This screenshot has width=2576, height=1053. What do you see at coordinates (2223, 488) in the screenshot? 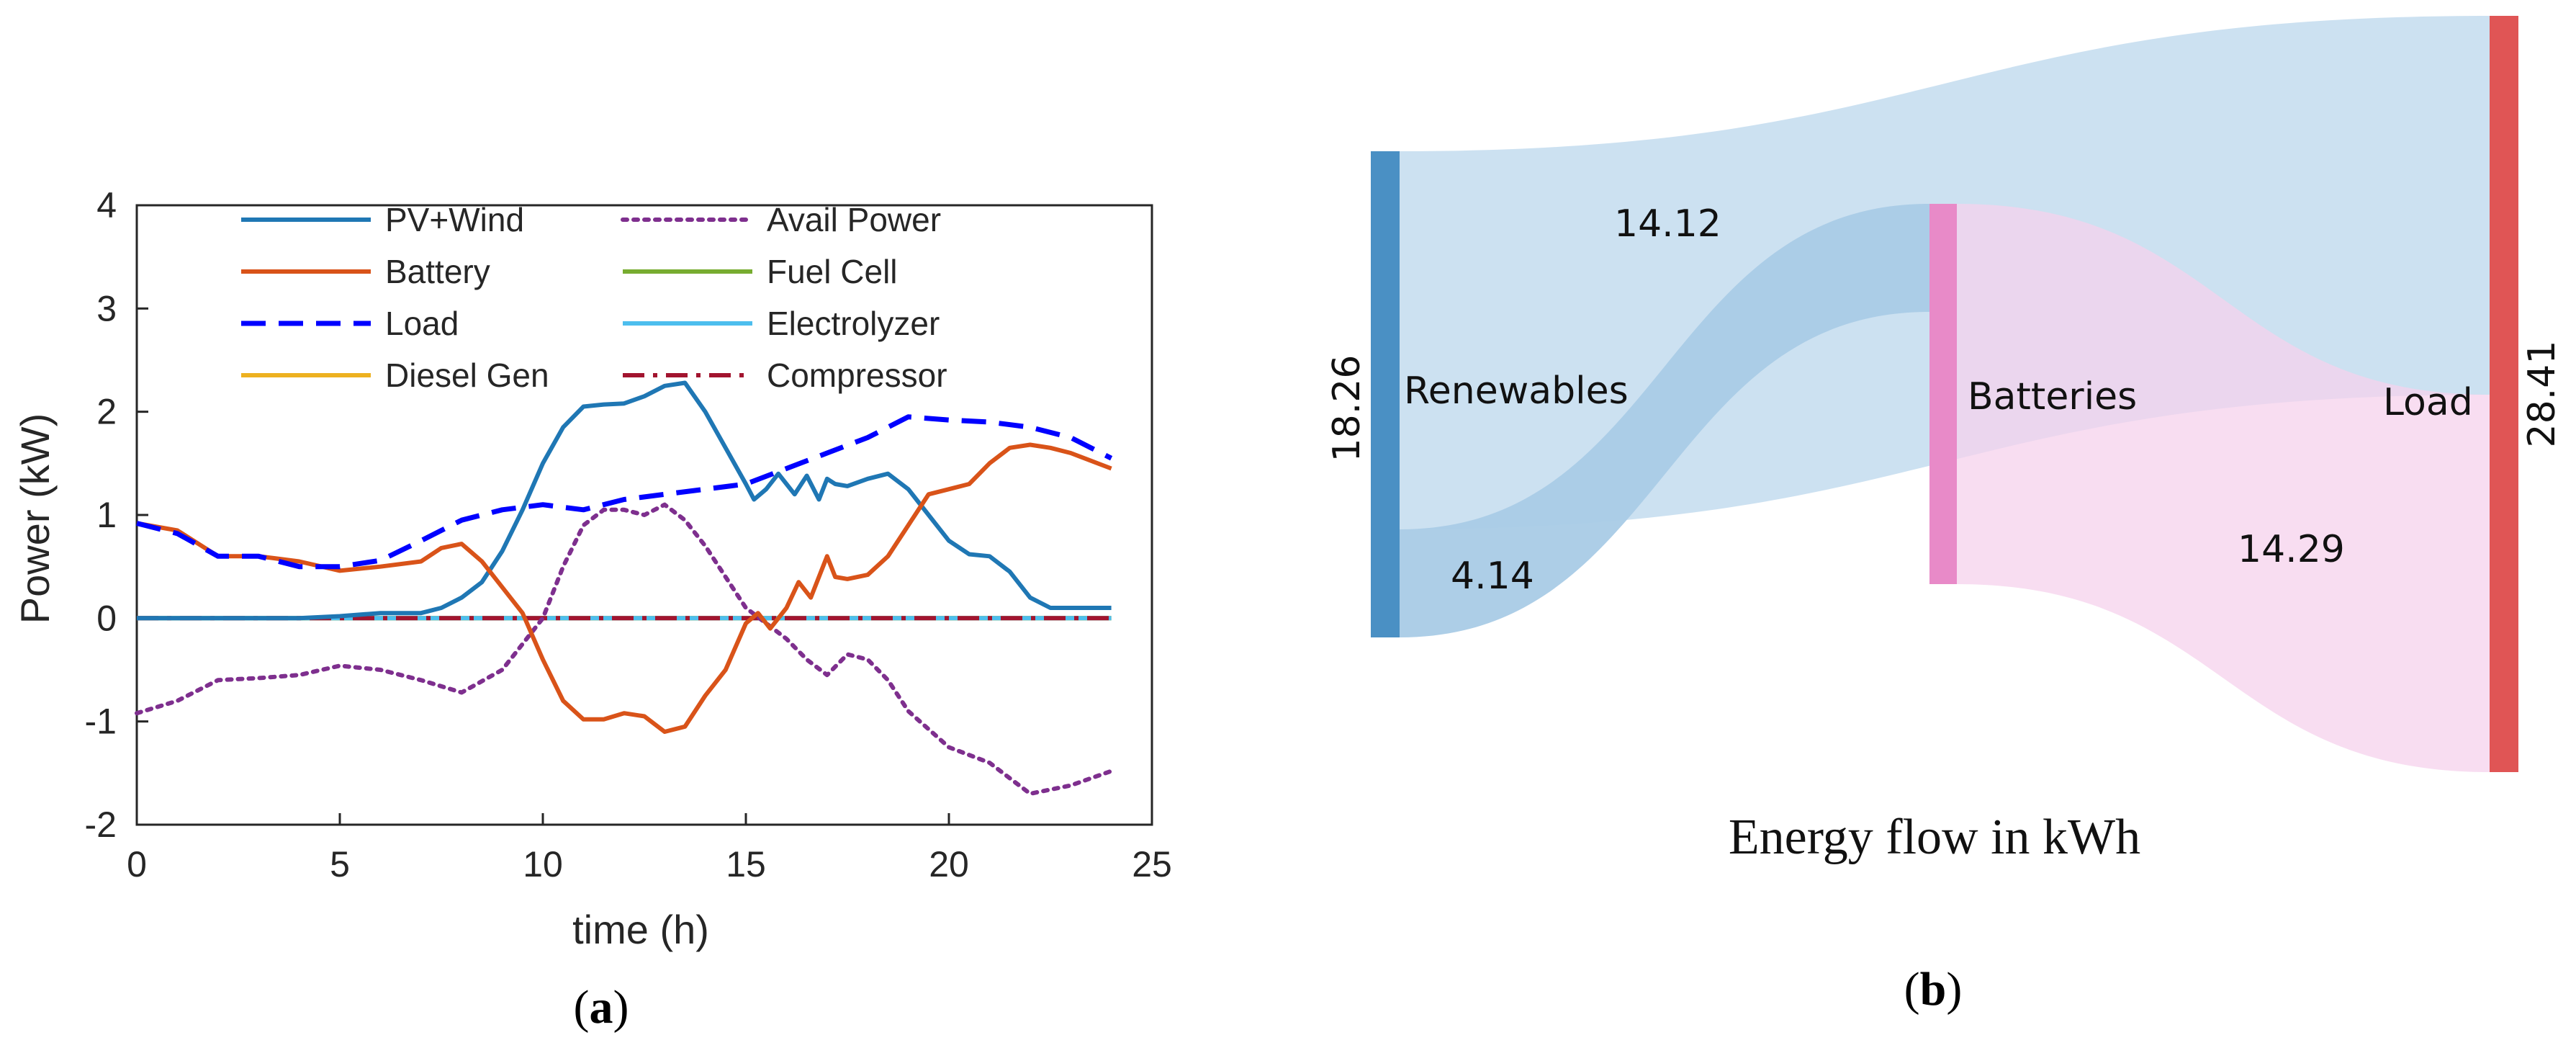
I see `sankey-link-batteries-to-load` at bounding box center [2223, 488].